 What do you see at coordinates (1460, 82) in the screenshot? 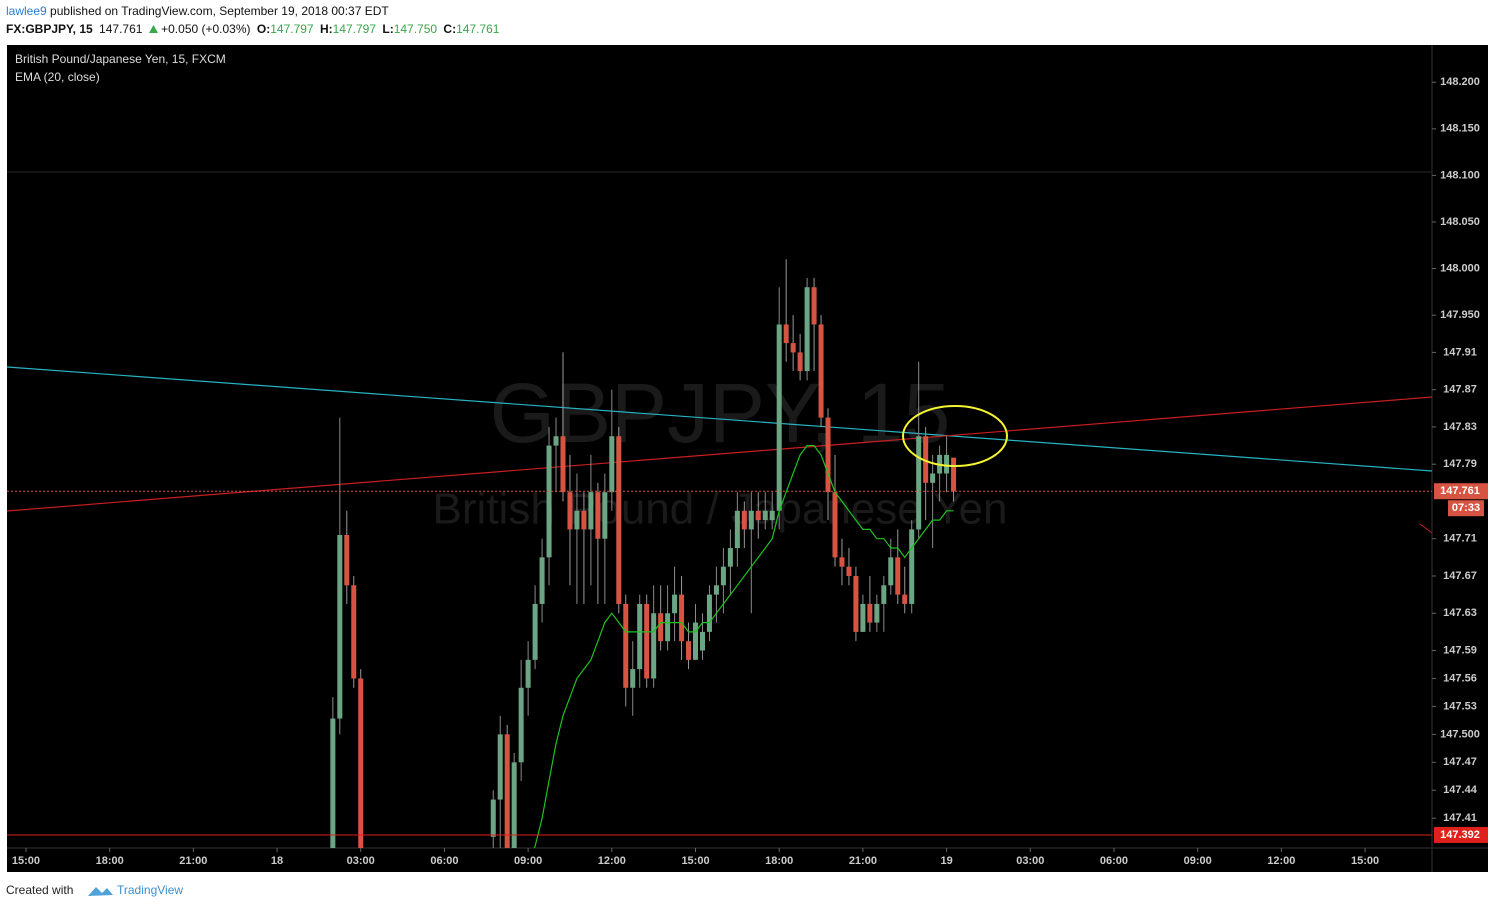
I see `y-tick-label: 148.200` at bounding box center [1460, 82].